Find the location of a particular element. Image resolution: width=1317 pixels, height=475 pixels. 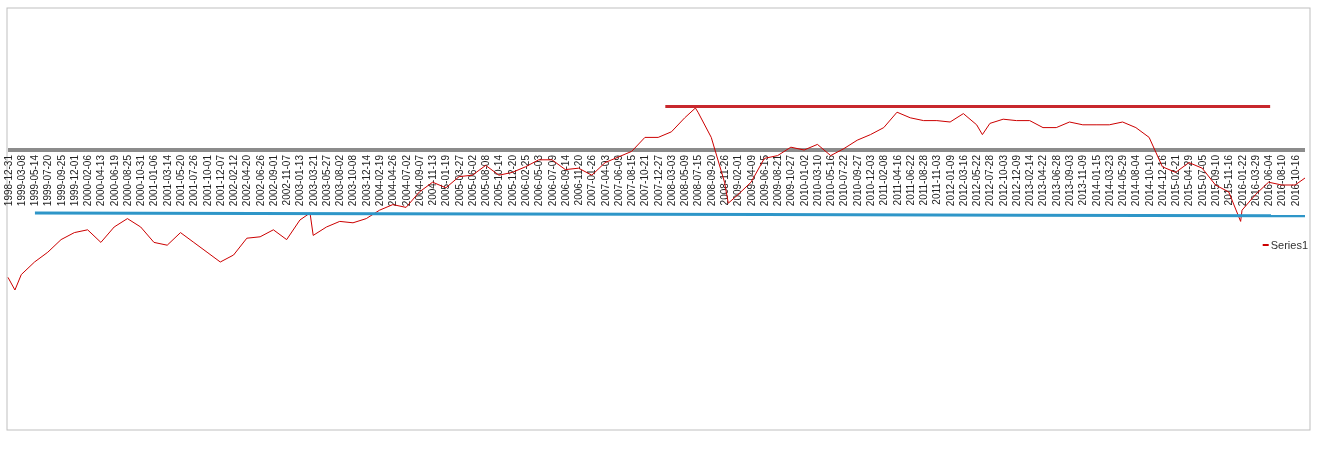

x-tick-label: 1999-03-08 is located at coordinates (21, 180).